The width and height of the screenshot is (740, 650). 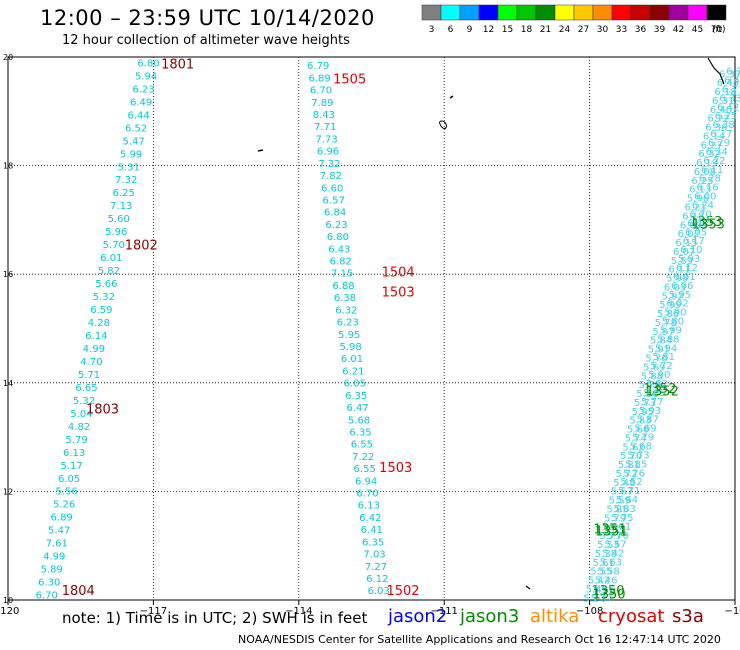 I want to click on wave-height-label: 6.02, so click(x=689, y=234).